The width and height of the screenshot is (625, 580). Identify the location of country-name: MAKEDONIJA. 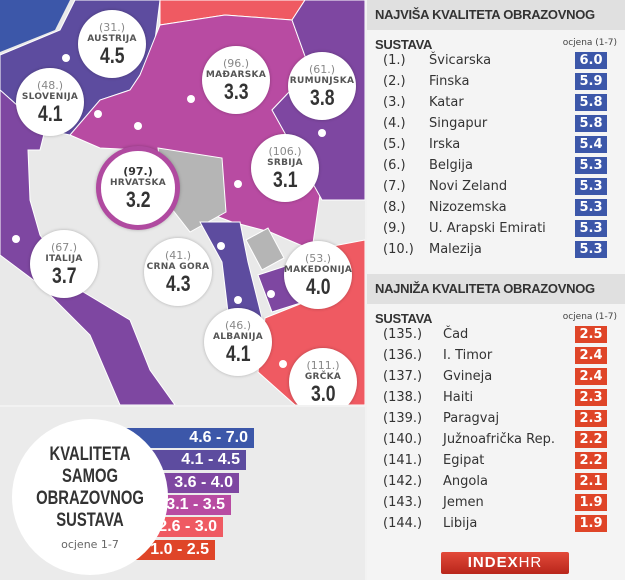
(318, 269).